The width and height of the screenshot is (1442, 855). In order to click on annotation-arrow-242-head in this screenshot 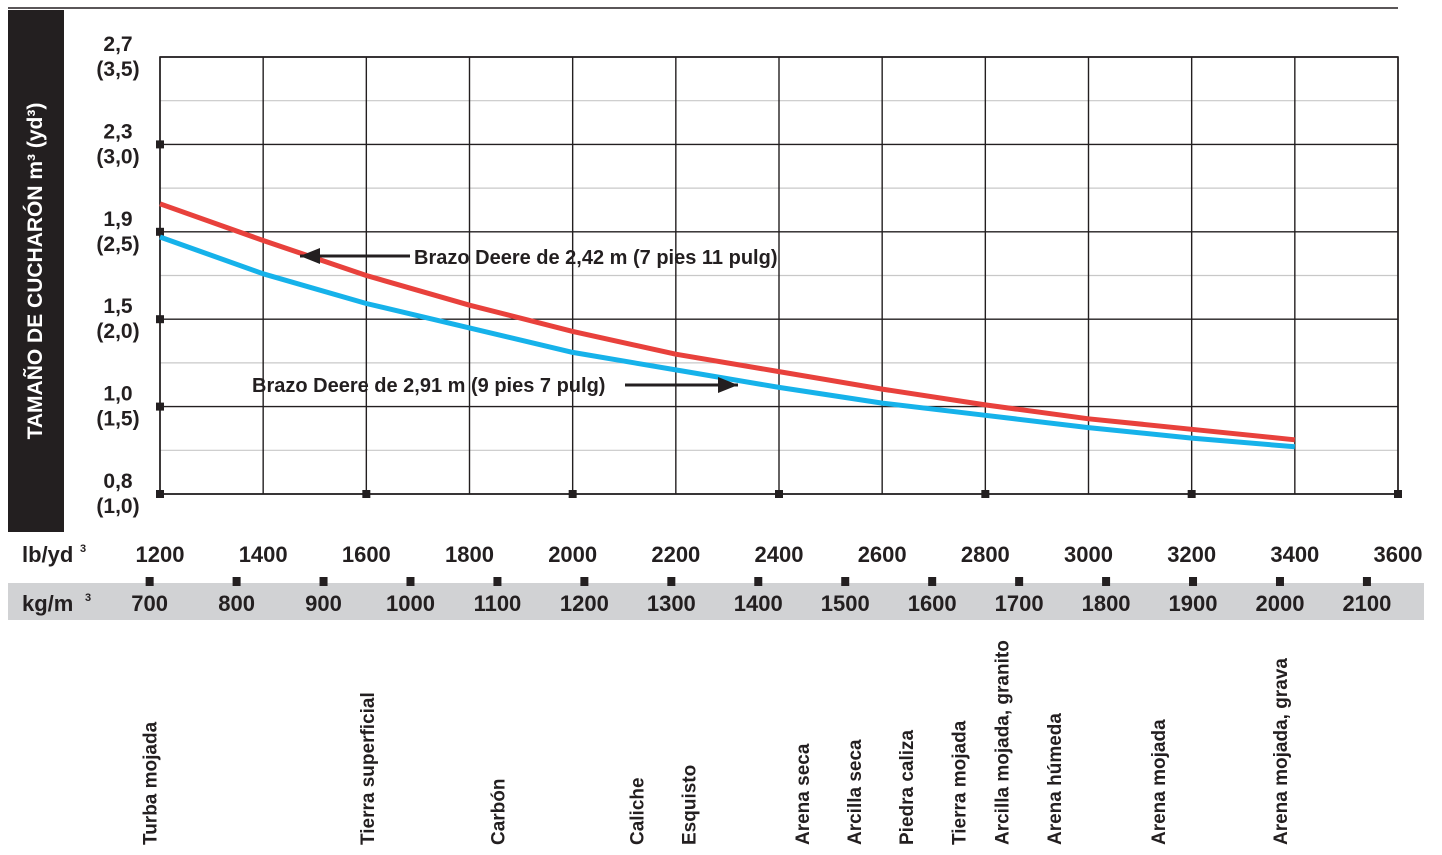, I will do `click(310, 256)`.